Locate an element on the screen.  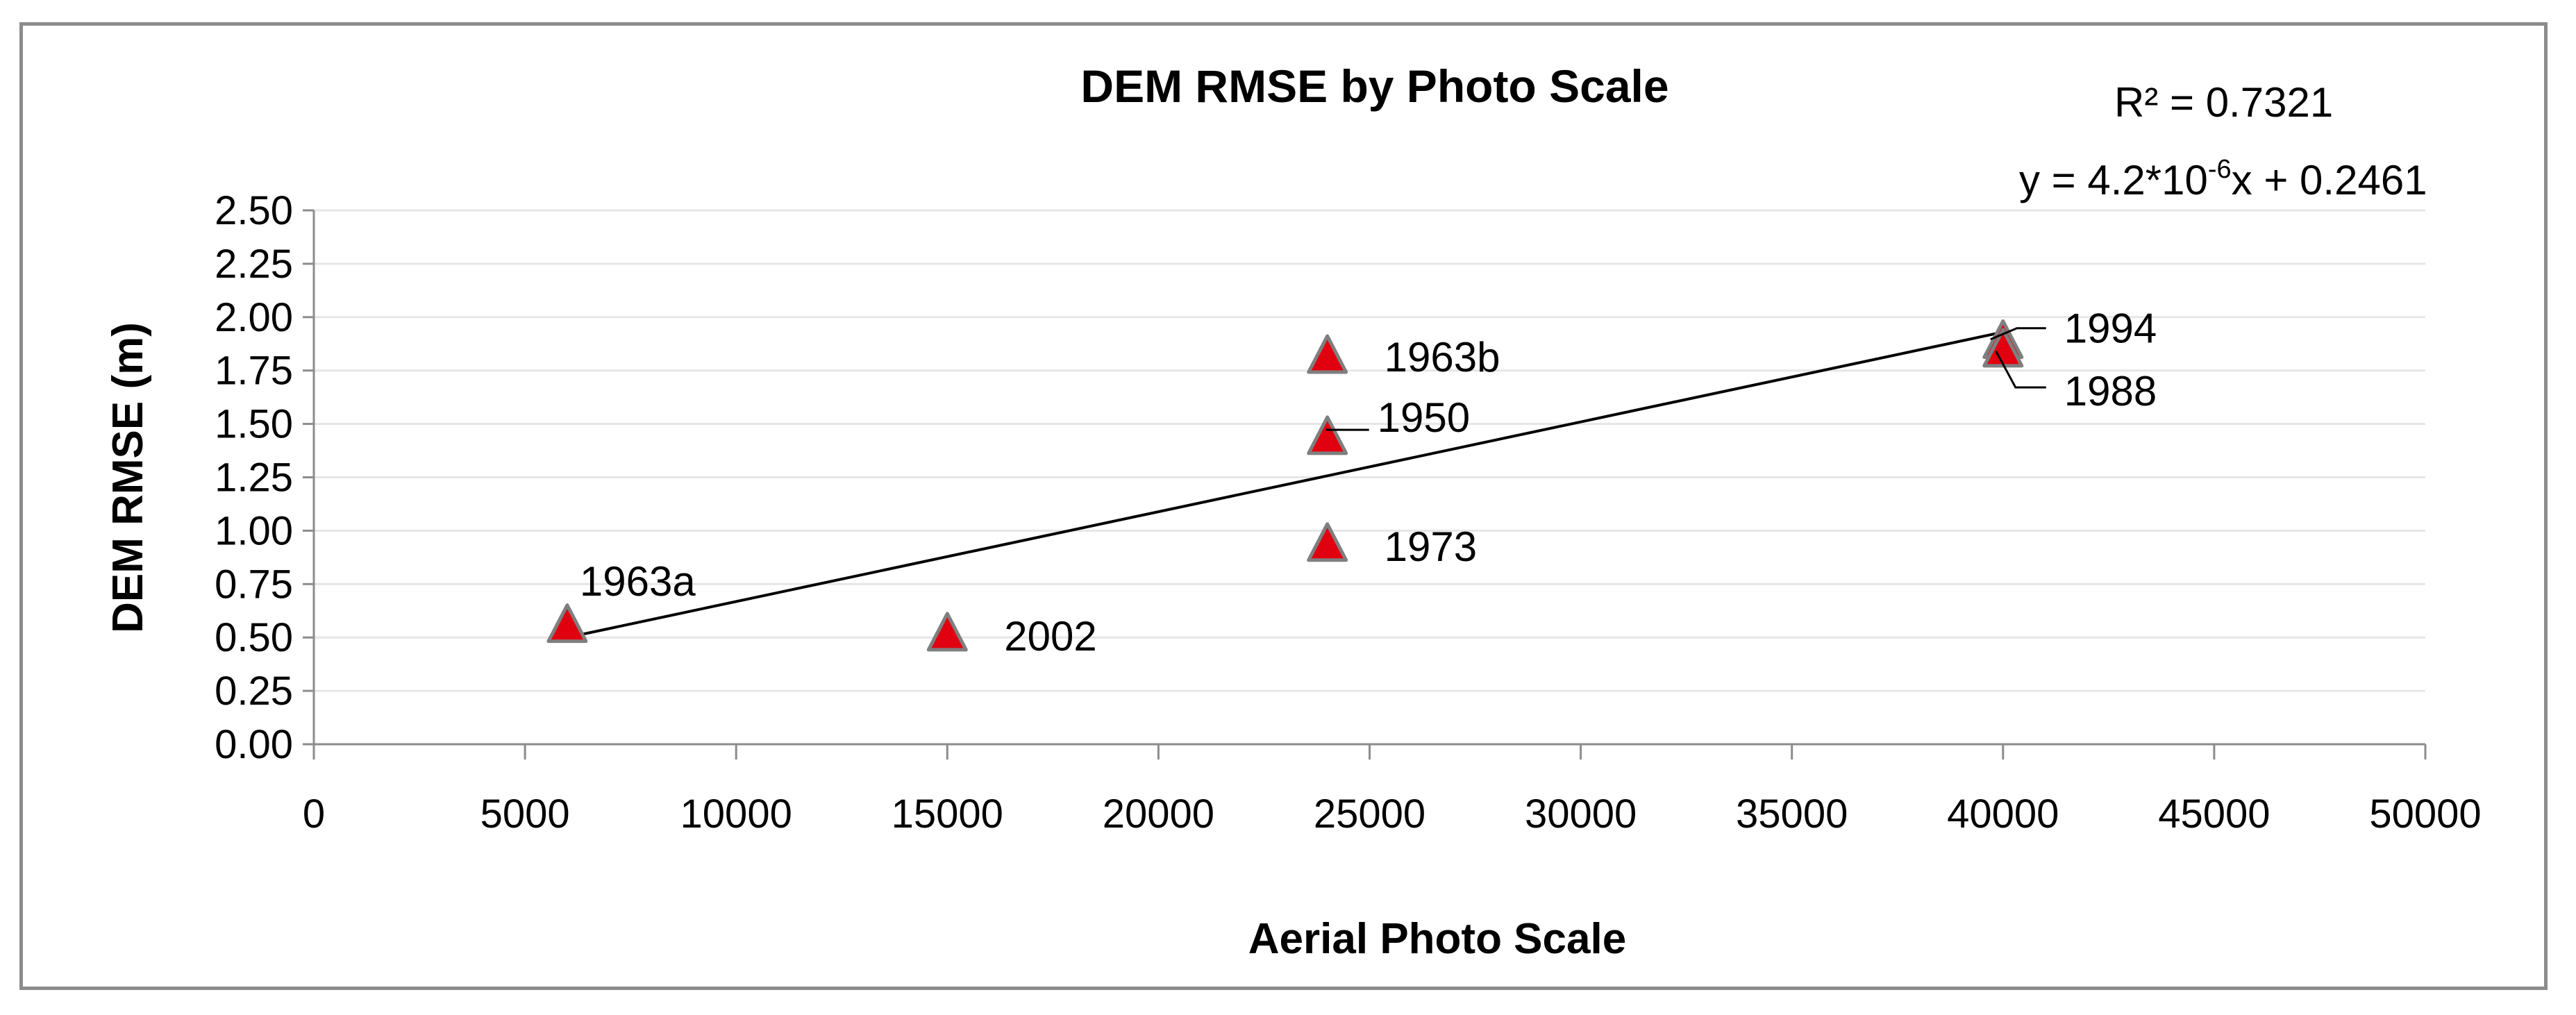
y-tick-label: 1.25 is located at coordinates (254, 478).